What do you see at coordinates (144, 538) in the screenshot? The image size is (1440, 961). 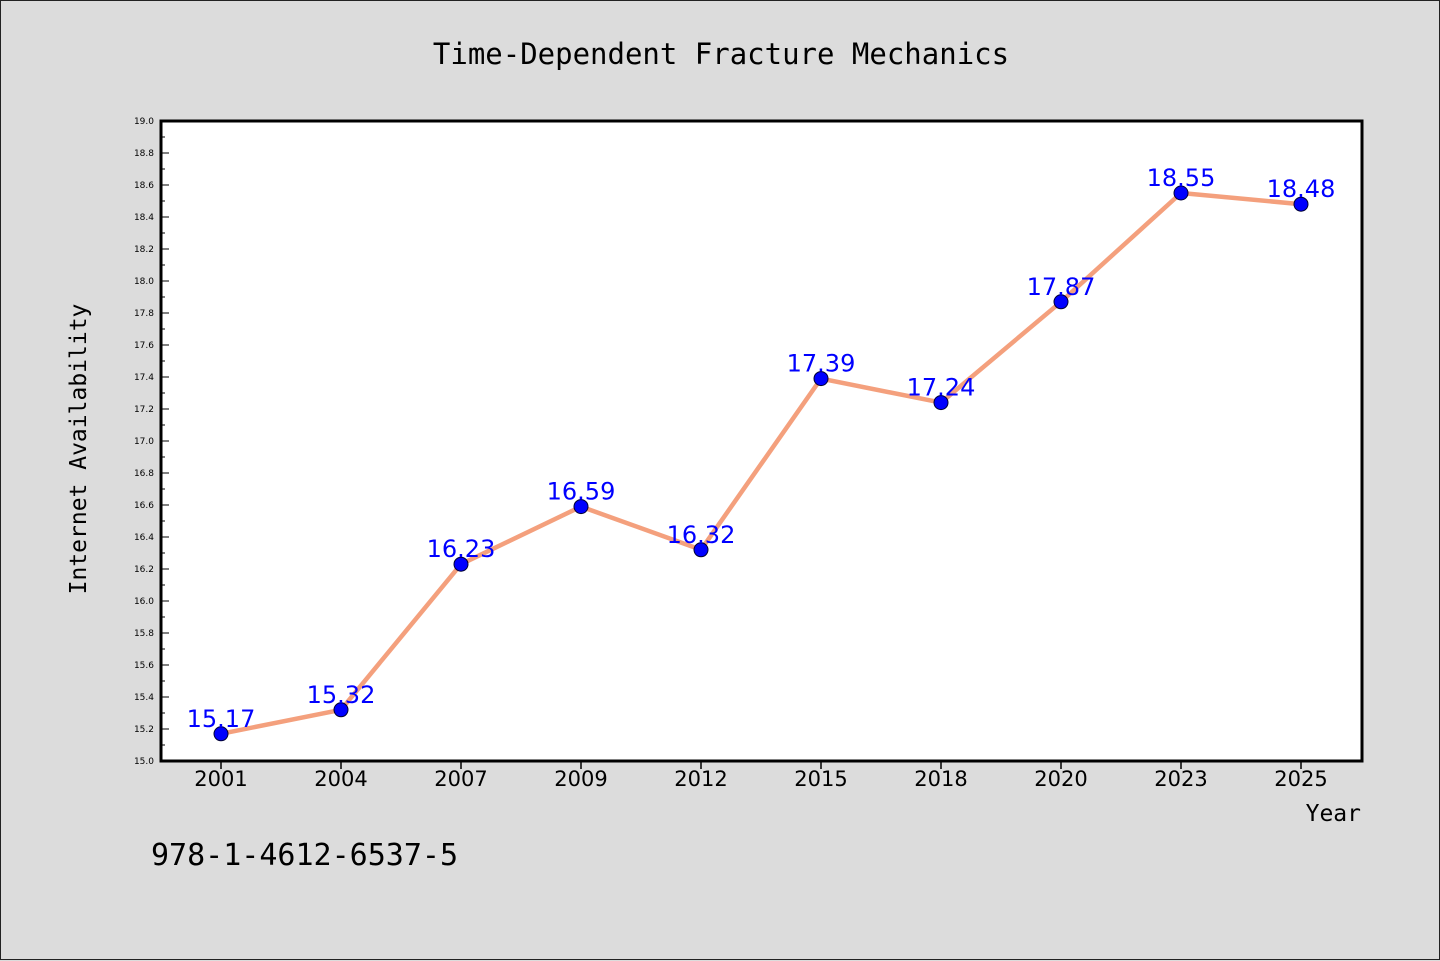 I see `y-tick-label: 16.4` at bounding box center [144, 538].